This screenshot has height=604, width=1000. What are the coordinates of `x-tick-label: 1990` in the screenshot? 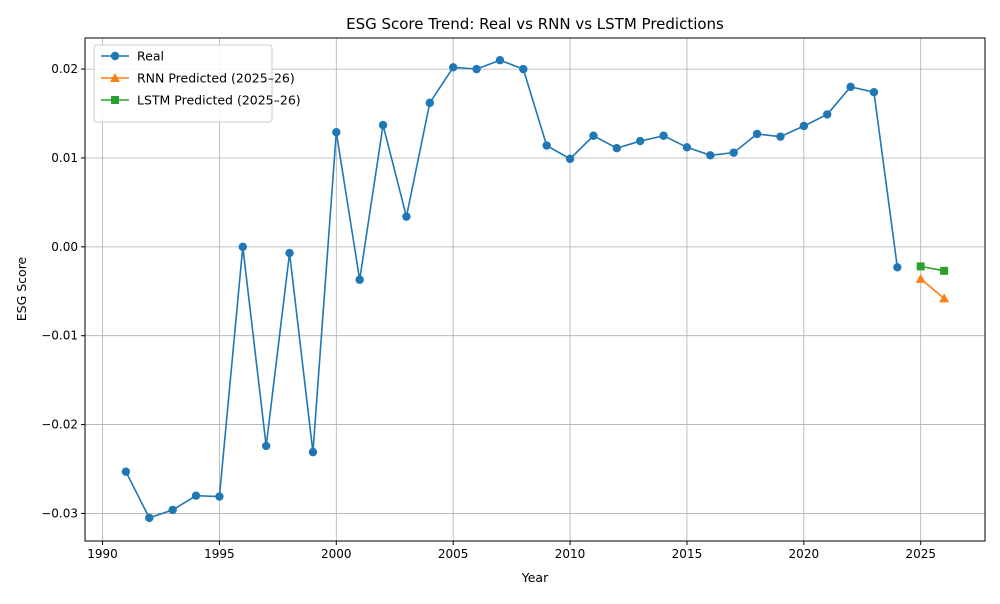 It's located at (102, 554).